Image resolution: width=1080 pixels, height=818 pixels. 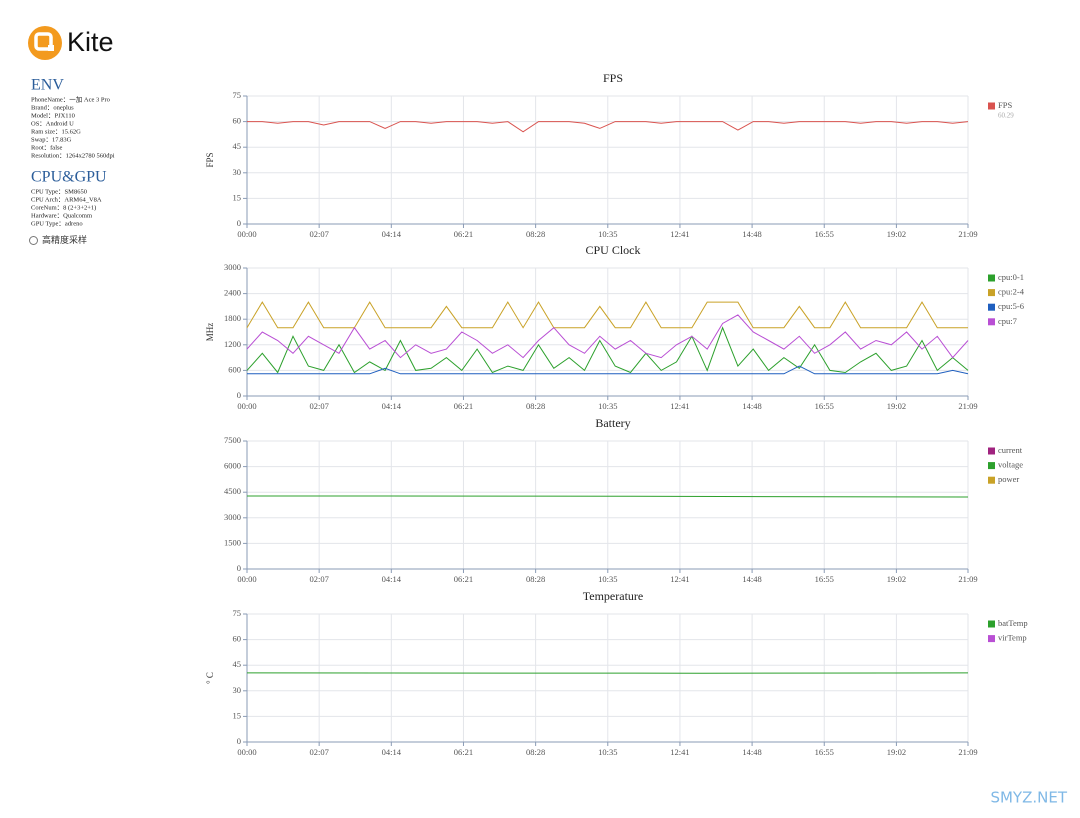 I want to click on legend-label: batTemp, so click(x=1013, y=623).